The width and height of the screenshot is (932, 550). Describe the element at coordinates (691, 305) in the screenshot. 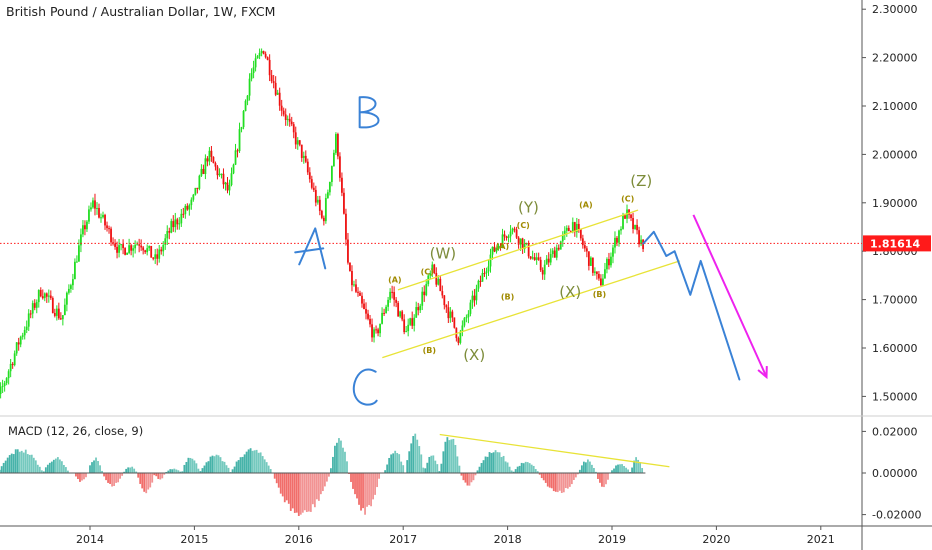

I see `projection-path` at that location.